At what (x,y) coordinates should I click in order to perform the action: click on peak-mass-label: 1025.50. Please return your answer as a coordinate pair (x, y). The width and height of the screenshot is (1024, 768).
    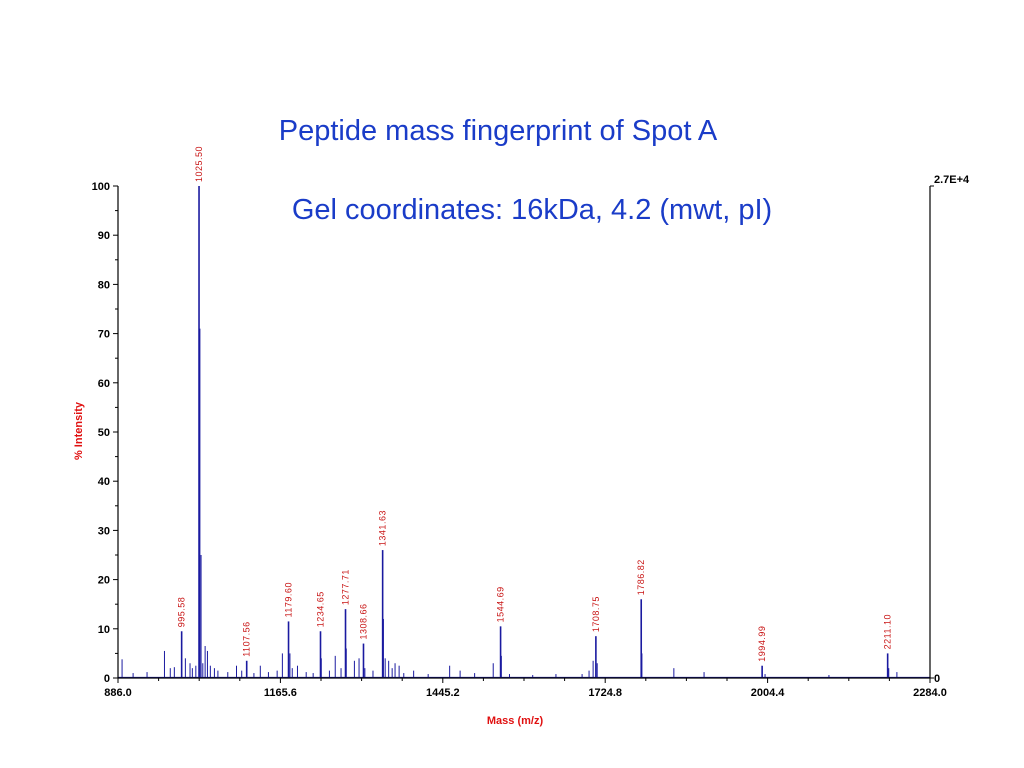
    Looking at the image, I should click on (199, 164).